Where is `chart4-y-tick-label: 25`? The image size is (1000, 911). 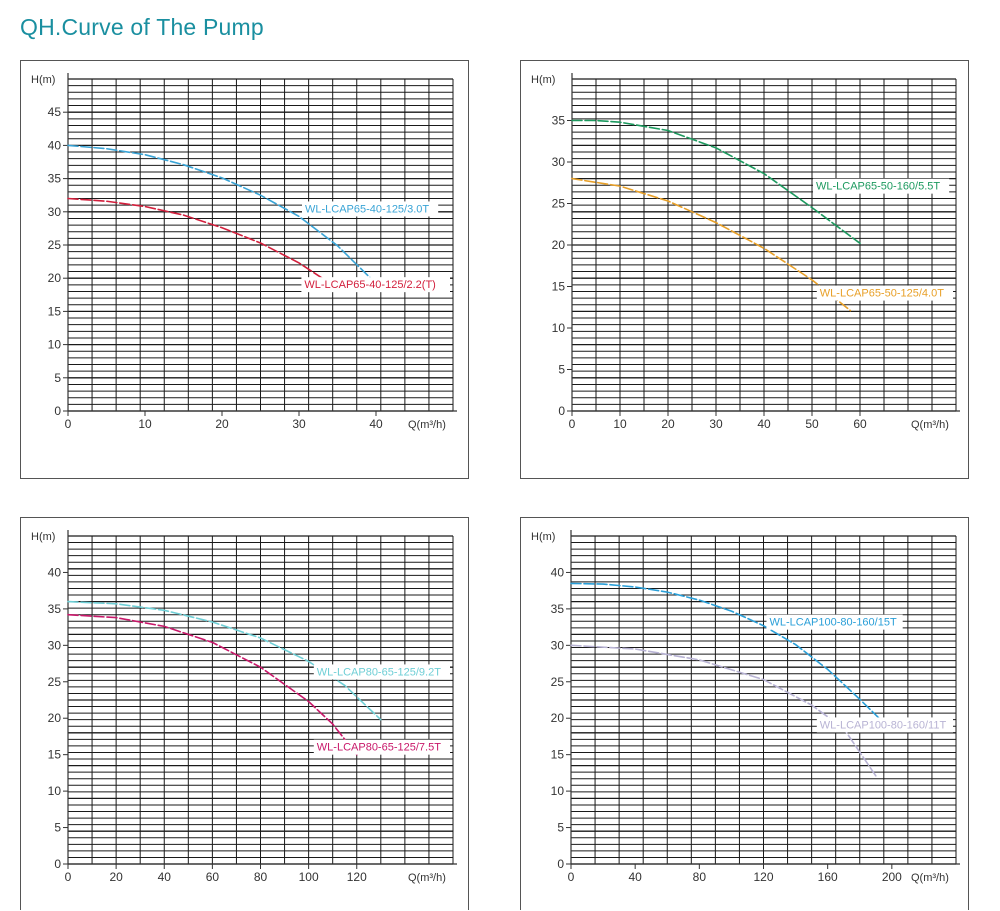
chart4-y-tick-label: 25 is located at coordinates (558, 682).